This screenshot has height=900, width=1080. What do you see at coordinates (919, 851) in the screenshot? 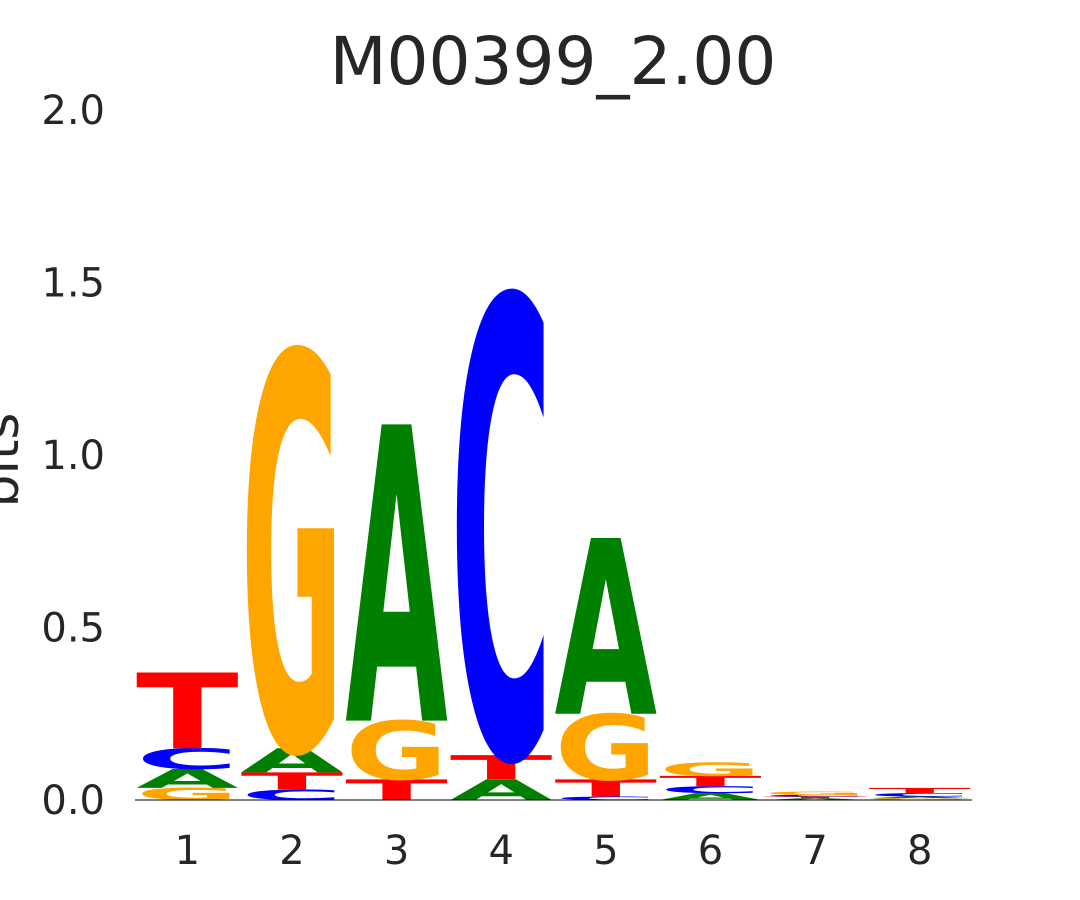
I see `x-tick-label: 8` at bounding box center [919, 851].